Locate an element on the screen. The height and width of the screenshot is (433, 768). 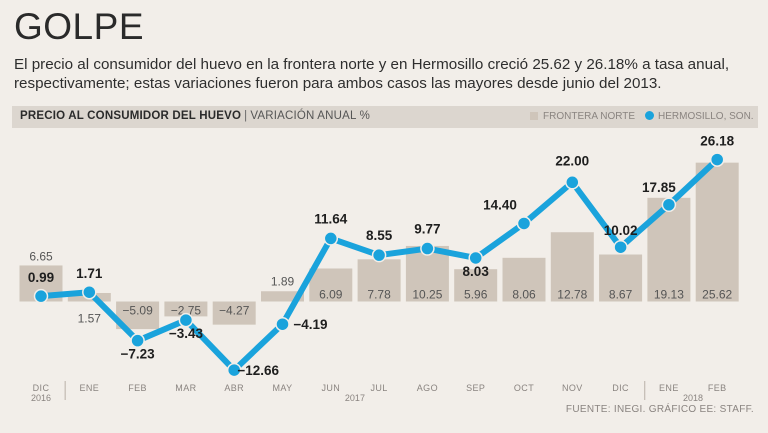
bar-value-label: 19.13 is located at coordinates (669, 295).